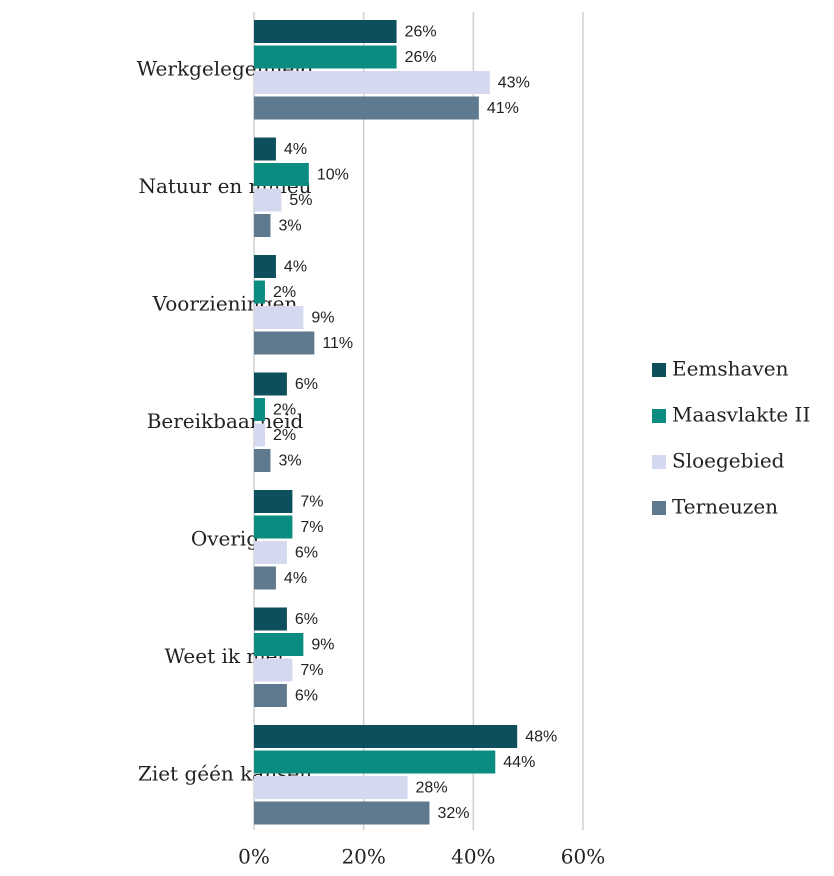  Describe the element at coordinates (300, 200) in the screenshot. I see `data-label: 5%` at that location.